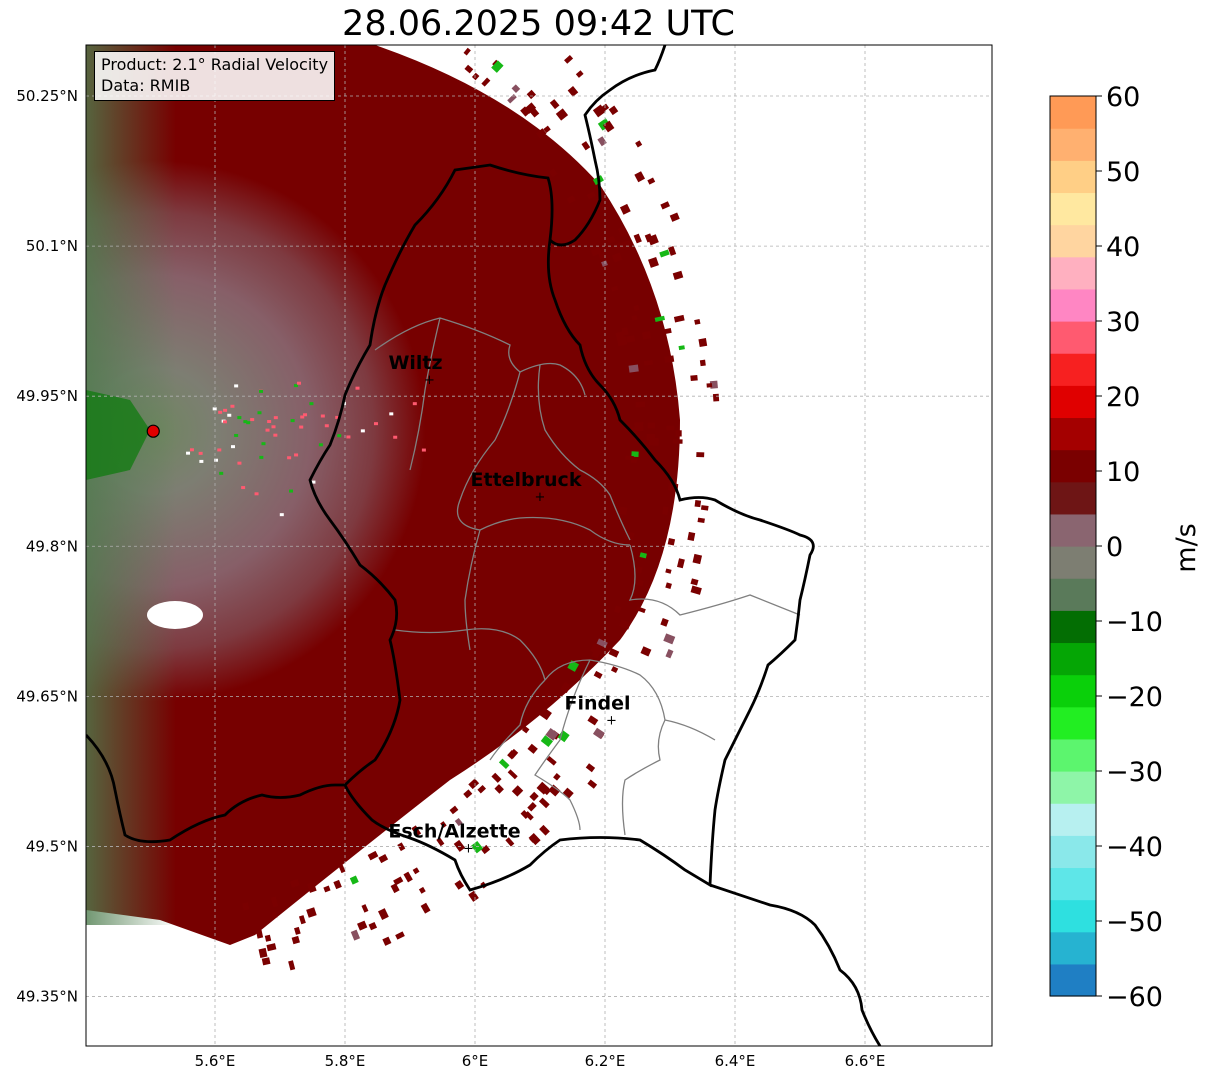 The image size is (1207, 1081). I want to click on lon-tick-label: 6.6°E, so click(865, 1061).